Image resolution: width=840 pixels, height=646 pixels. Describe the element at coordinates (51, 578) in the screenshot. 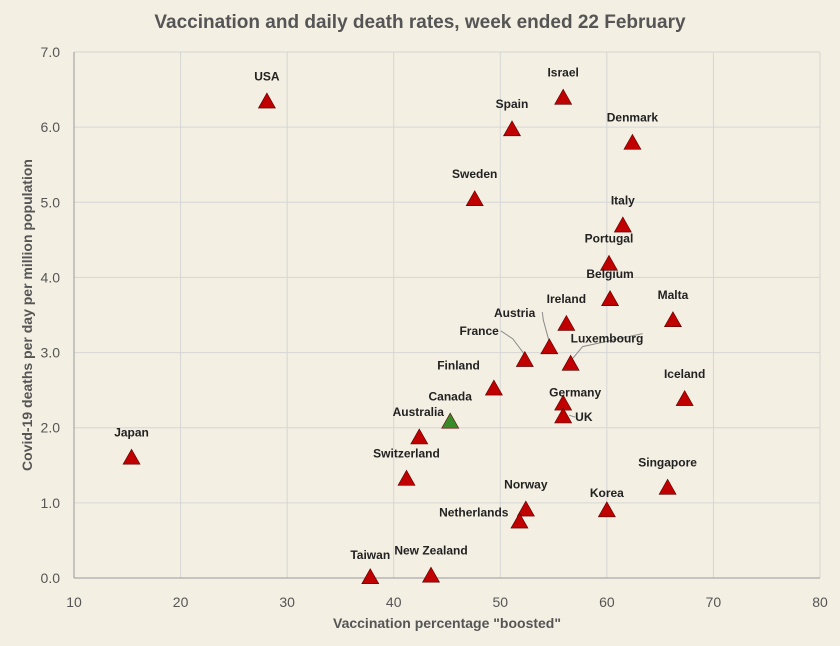

I see `y-tick-label: 0.0` at that location.